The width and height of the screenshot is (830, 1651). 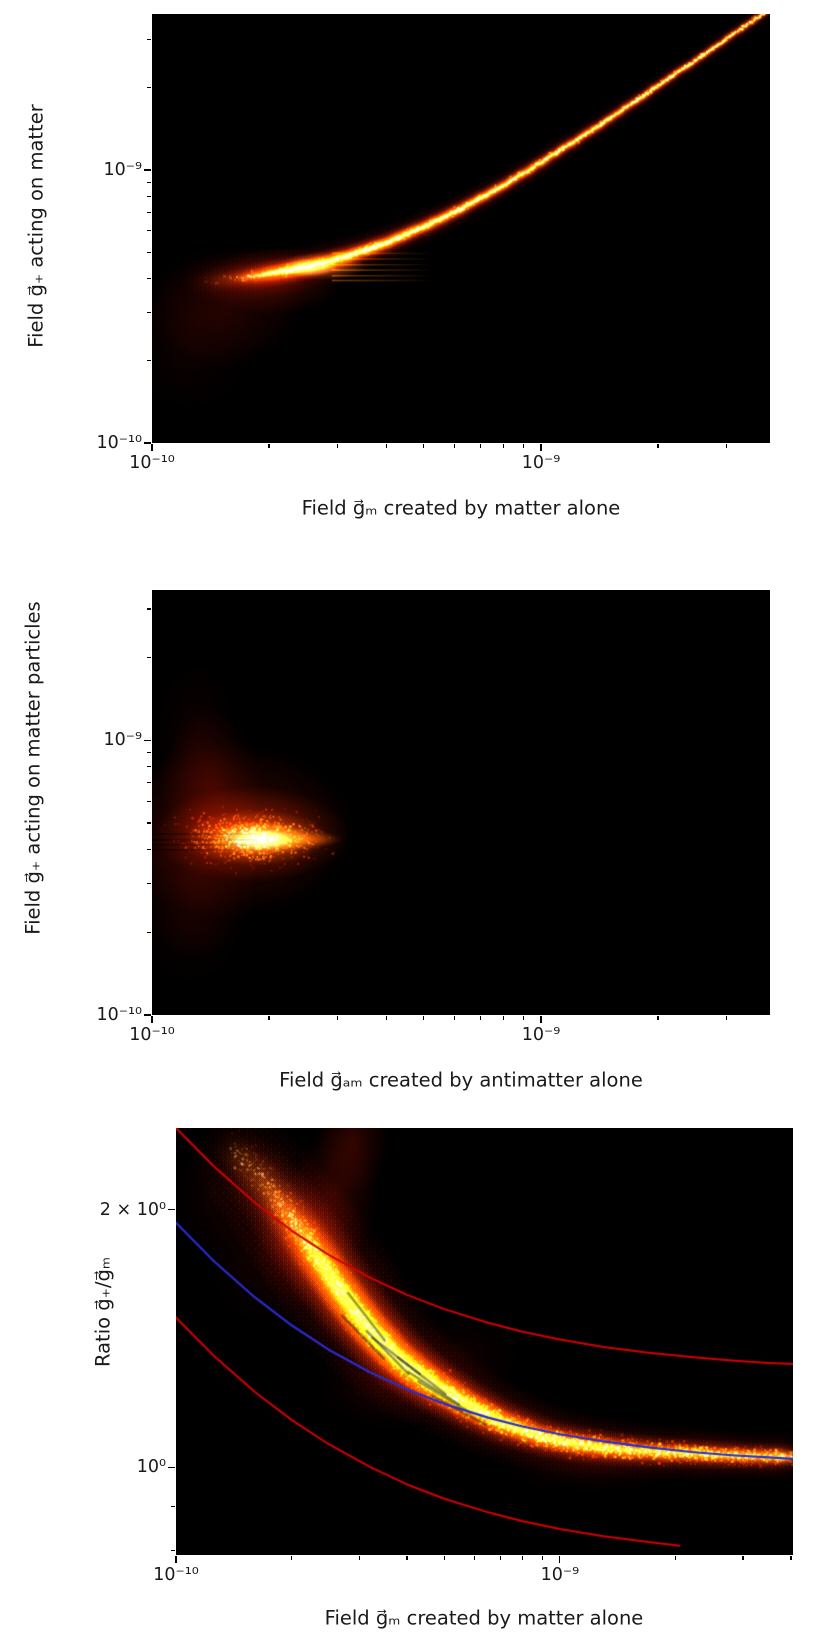 I want to click on y-tick-label: 2 × 10⁰, so click(x=132, y=1209).